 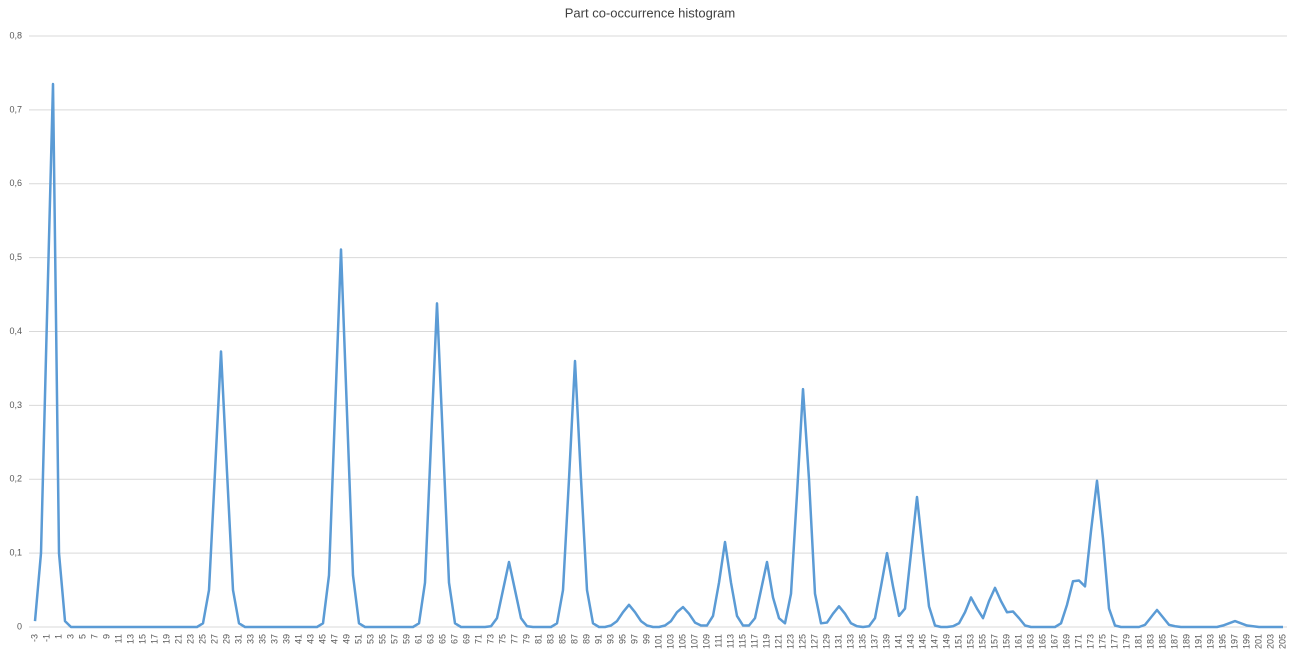 What do you see at coordinates (778, 641) in the screenshot?
I see `x-tick-label: 121` at bounding box center [778, 641].